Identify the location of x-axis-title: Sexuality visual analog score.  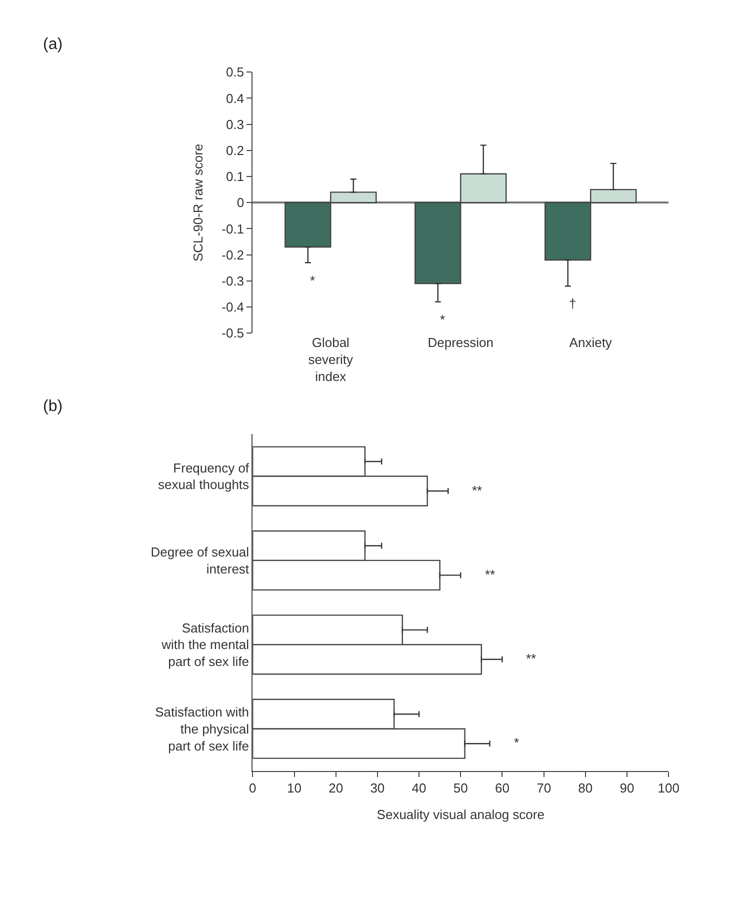
(460, 814).